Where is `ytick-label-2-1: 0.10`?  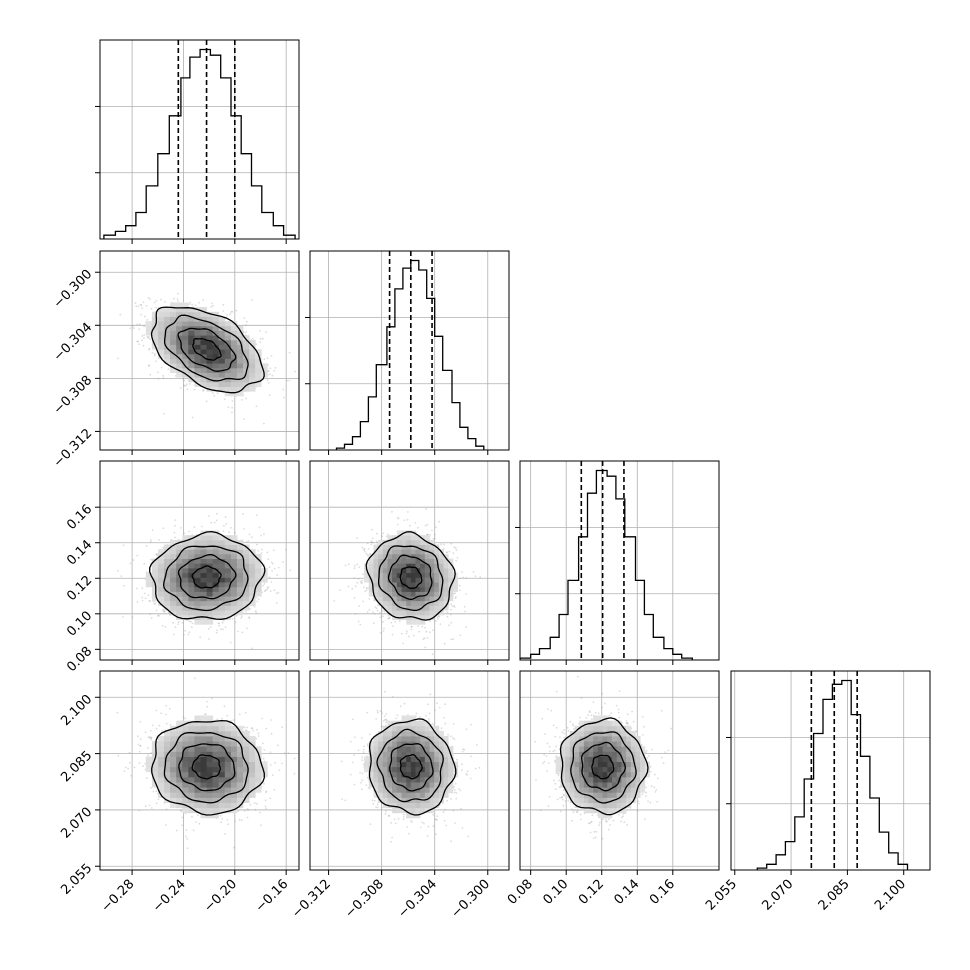 ytick-label-2-1: 0.10 is located at coordinates (79, 624).